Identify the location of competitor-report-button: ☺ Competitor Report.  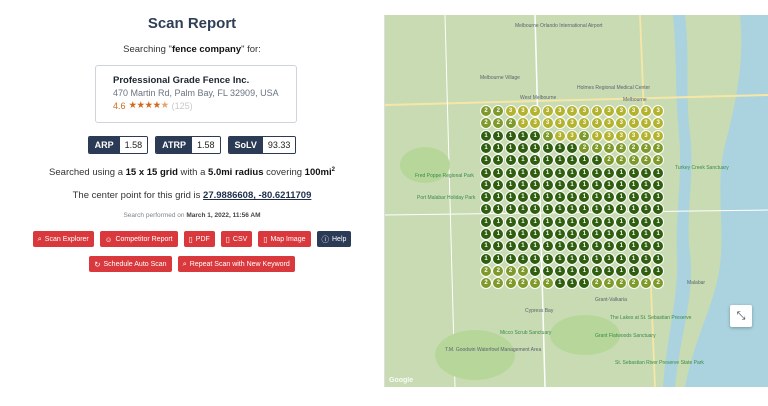
(138, 239).